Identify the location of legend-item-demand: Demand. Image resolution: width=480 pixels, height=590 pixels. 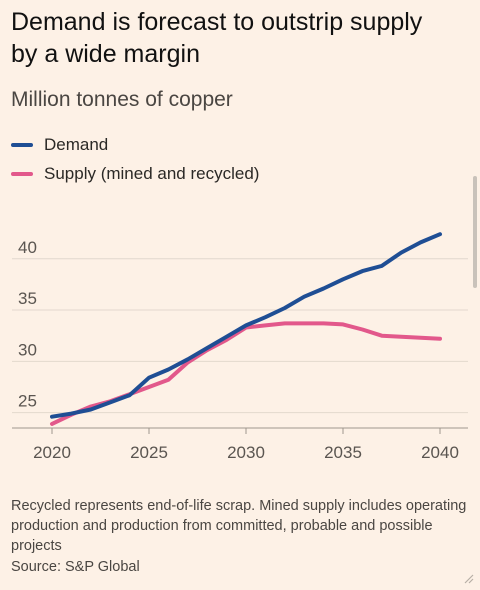
(135, 144).